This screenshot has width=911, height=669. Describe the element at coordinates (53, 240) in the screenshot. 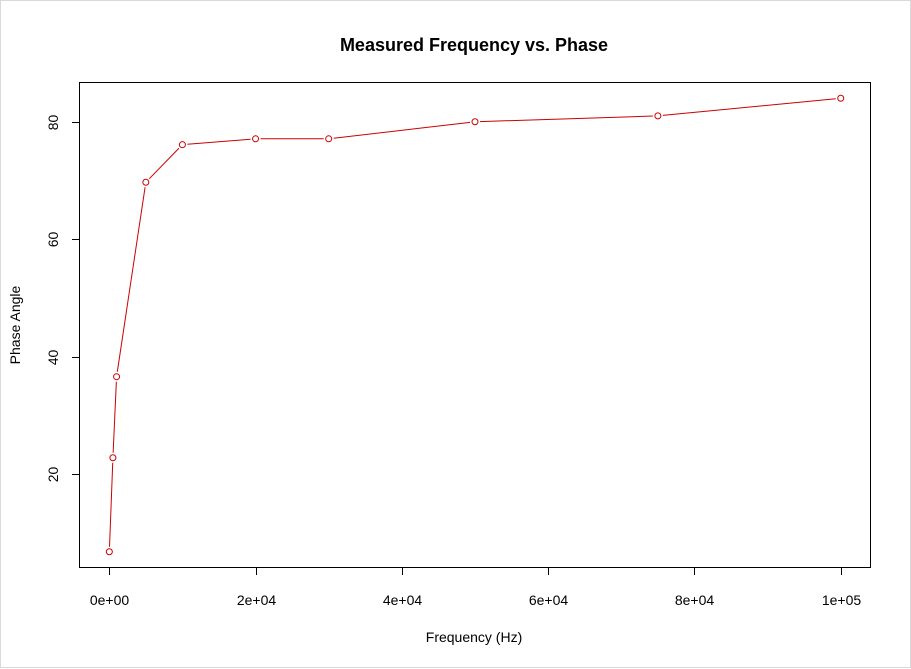

I see `y-tick-label: 60` at that location.